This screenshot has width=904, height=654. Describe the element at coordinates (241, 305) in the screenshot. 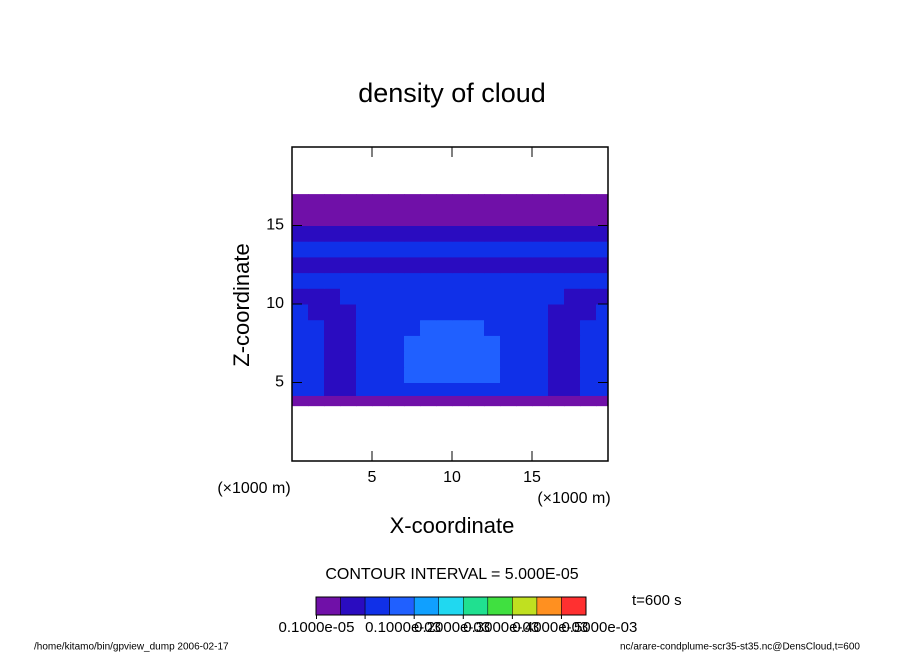

I see `y-axis-label: Z-coordinate` at that location.